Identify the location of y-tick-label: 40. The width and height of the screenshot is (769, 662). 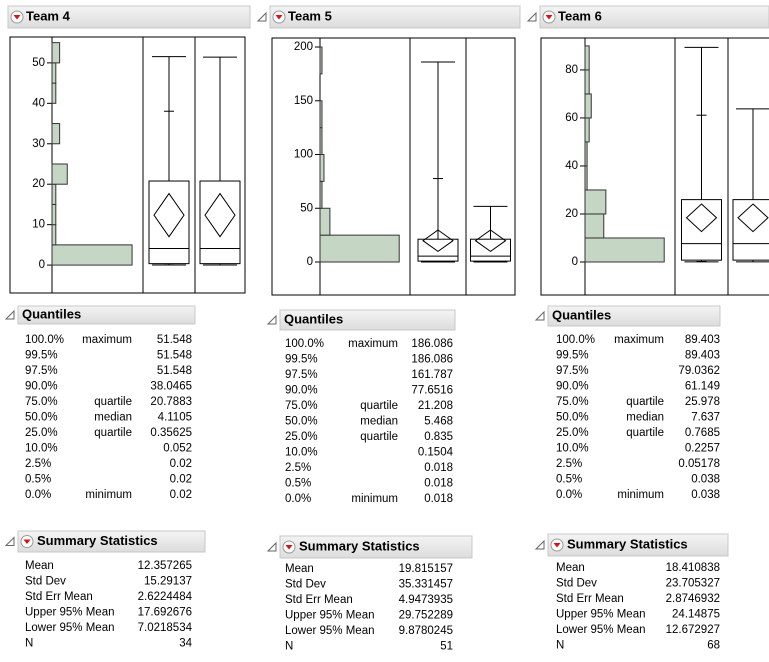
(38, 103).